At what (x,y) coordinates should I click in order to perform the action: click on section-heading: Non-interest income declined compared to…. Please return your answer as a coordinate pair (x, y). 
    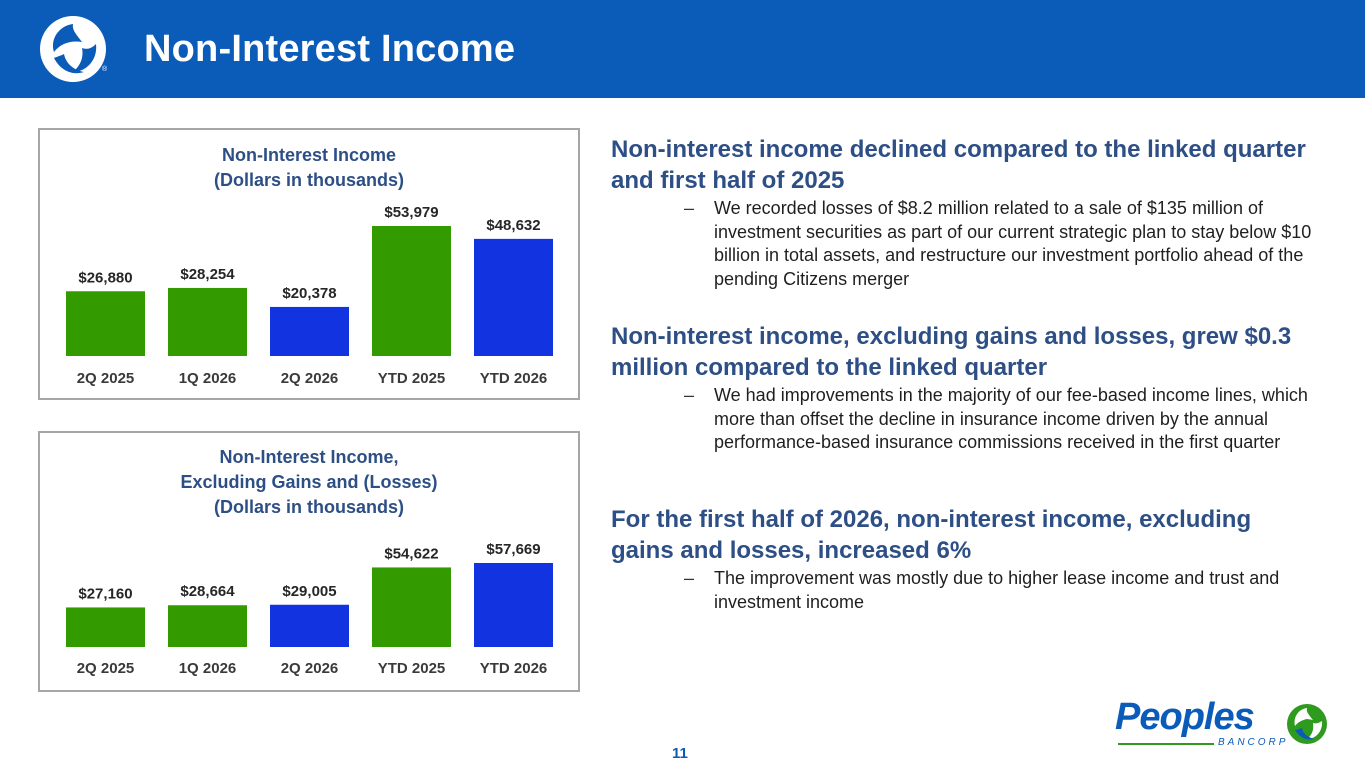
    Looking at the image, I should click on (958, 165).